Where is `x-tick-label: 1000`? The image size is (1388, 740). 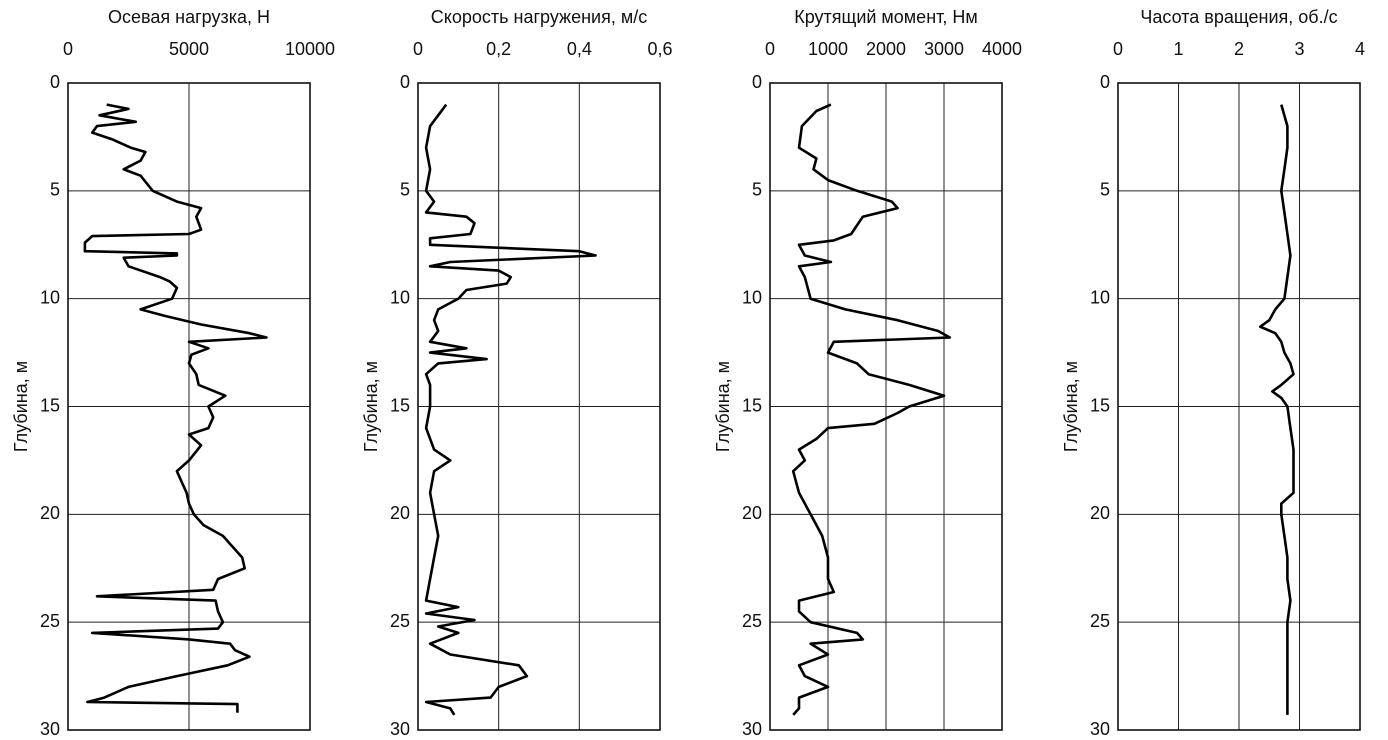
x-tick-label: 1000 is located at coordinates (828, 49).